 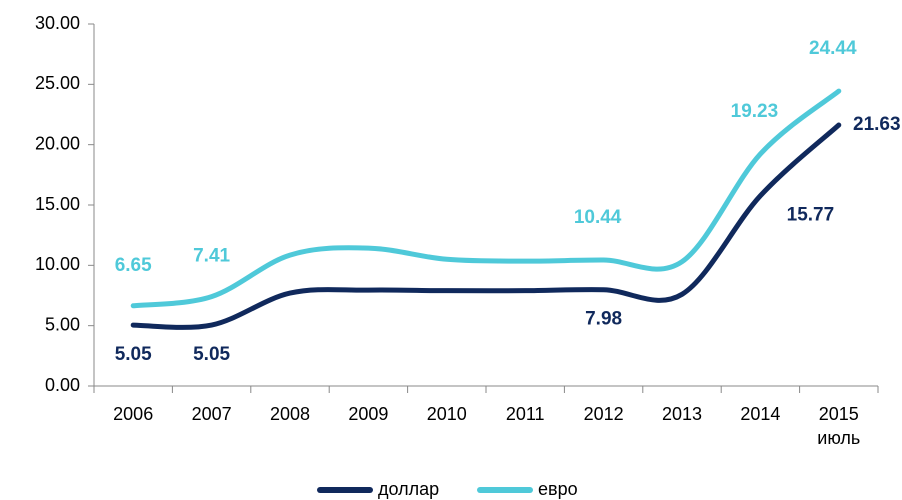 I want to click on y-tick-label: 25.00, so click(x=57, y=83).